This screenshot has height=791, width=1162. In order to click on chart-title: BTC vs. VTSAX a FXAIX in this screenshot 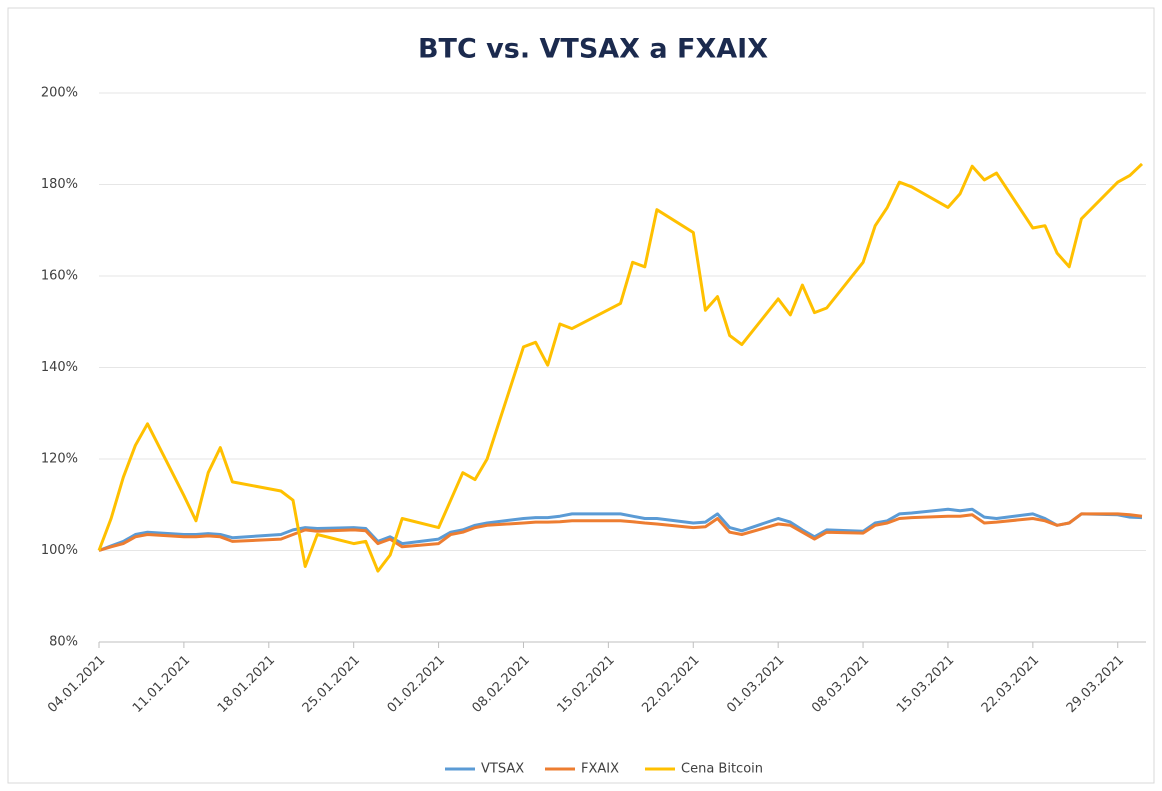, I will do `click(593, 49)`.